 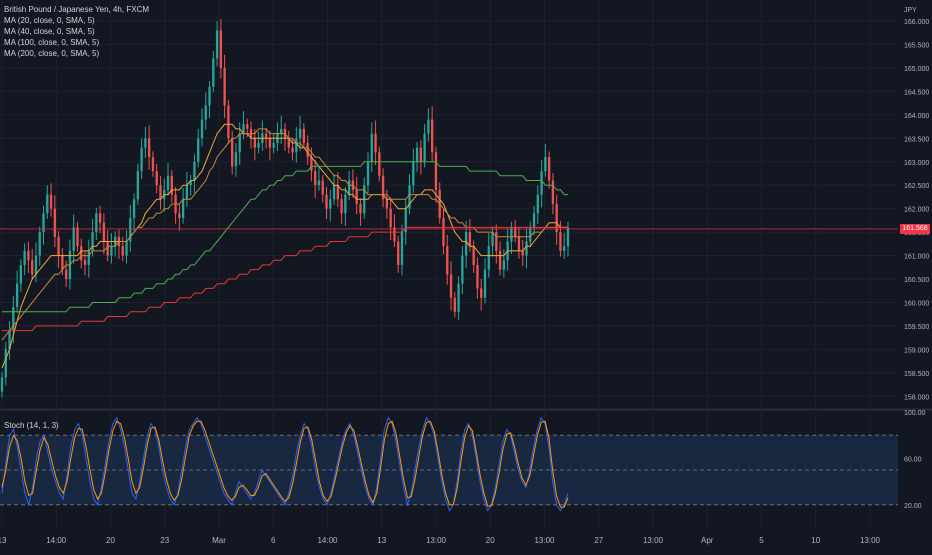 I want to click on symbol-title: British Pound / Japanese Yen, 4h, FXCM, so click(x=76, y=9).